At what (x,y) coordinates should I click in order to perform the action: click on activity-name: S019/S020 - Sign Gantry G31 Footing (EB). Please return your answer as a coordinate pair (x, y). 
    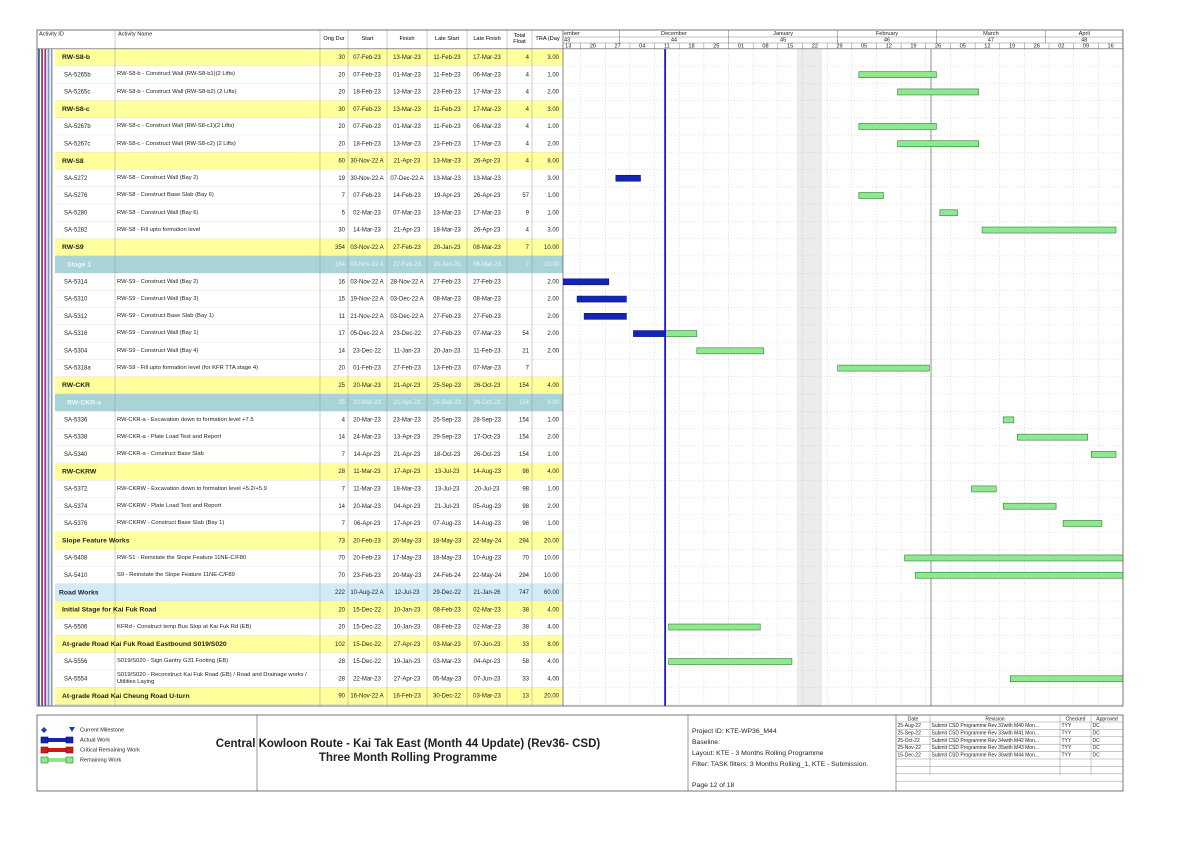
    Looking at the image, I should click on (173, 661).